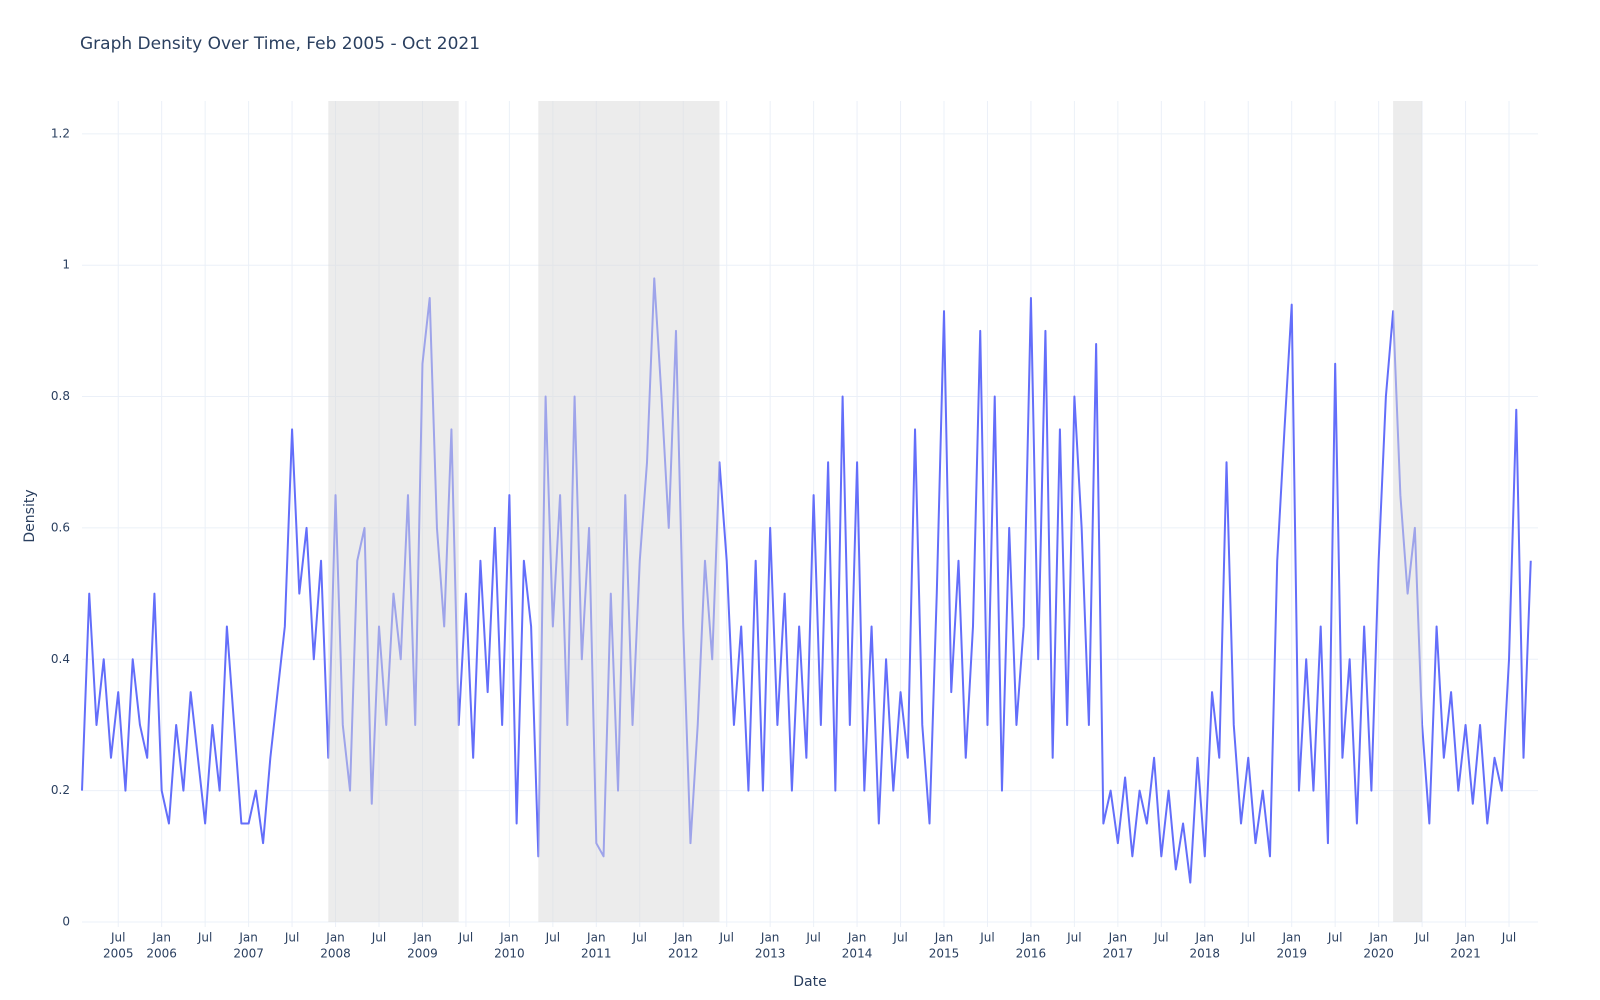 The width and height of the screenshot is (1600, 1000). What do you see at coordinates (335, 954) in the screenshot?
I see `x-tick-year: 2008` at bounding box center [335, 954].